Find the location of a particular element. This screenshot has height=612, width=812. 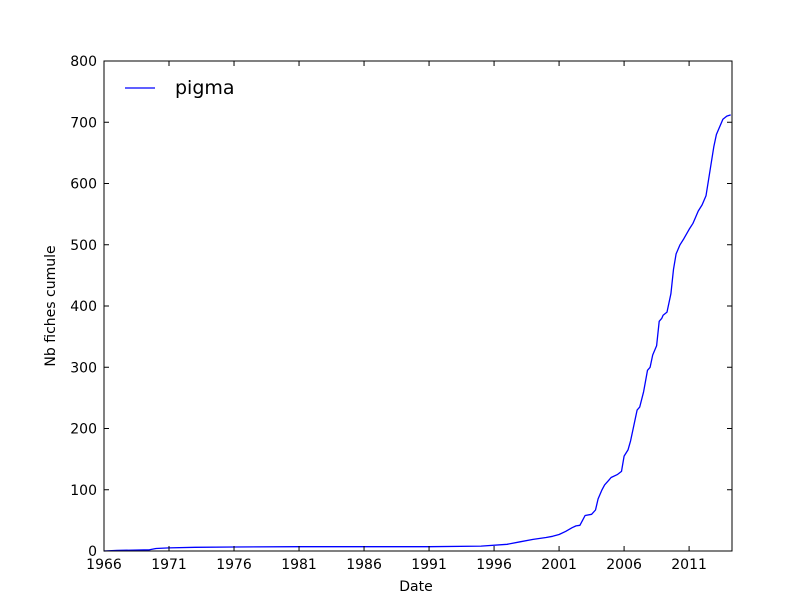

x-tick-label: 1976 is located at coordinates (234, 565).